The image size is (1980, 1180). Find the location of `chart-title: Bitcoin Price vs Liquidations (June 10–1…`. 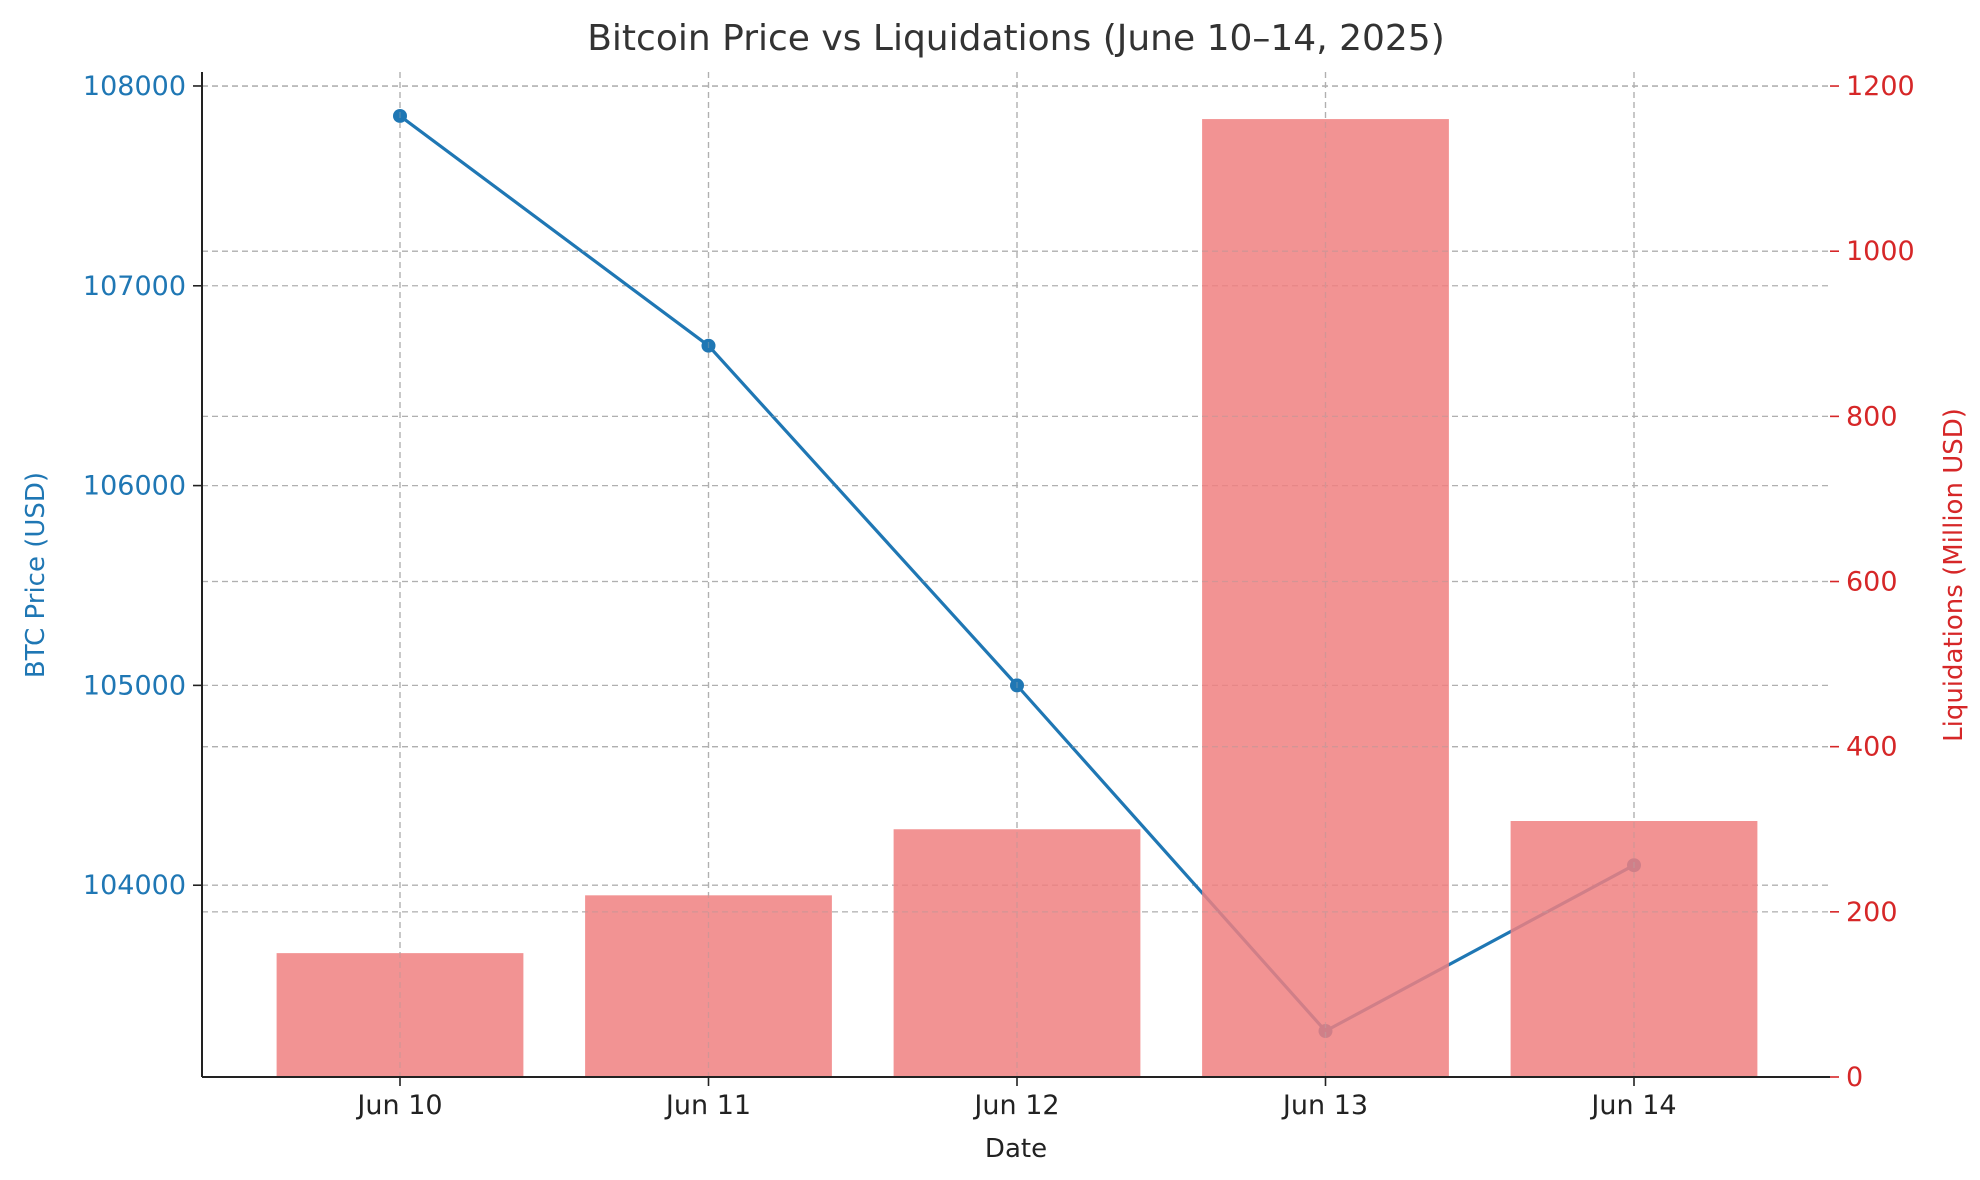

chart-title: Bitcoin Price vs Liquidations (June 10–1… is located at coordinates (1016, 38).